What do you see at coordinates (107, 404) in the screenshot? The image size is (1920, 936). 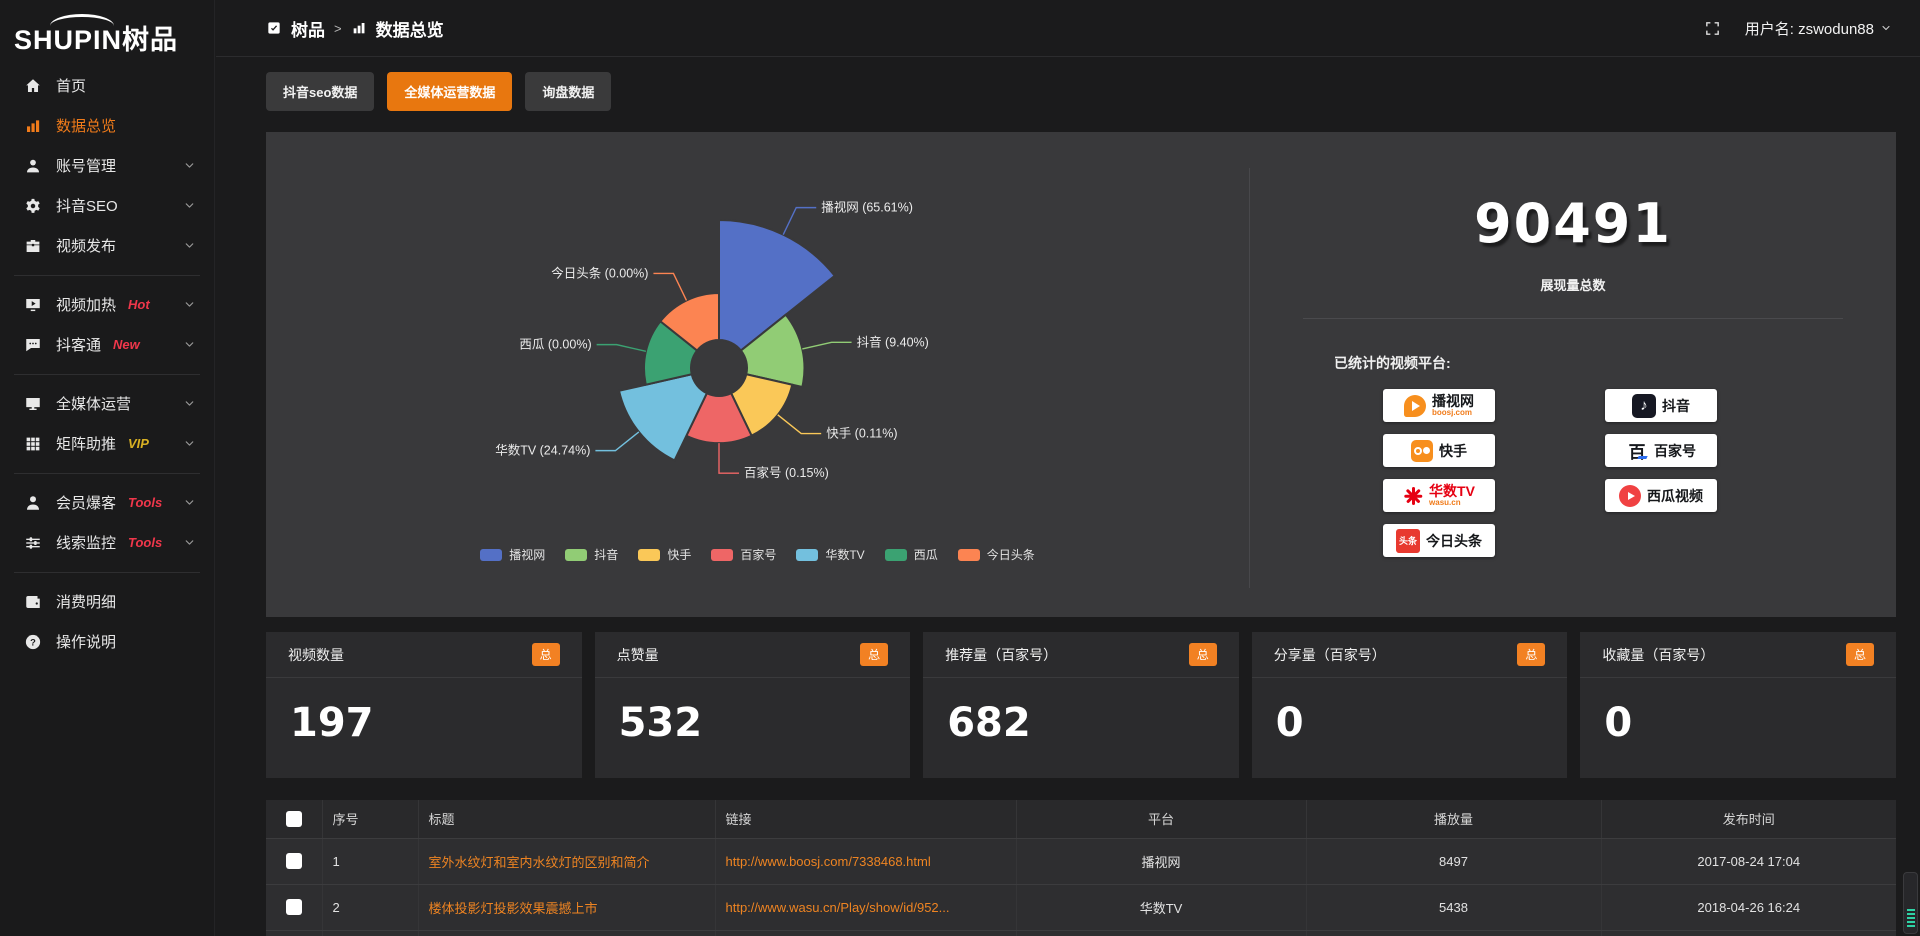 I see `sidebar-item-全媒体运营: 全媒体运营` at bounding box center [107, 404].